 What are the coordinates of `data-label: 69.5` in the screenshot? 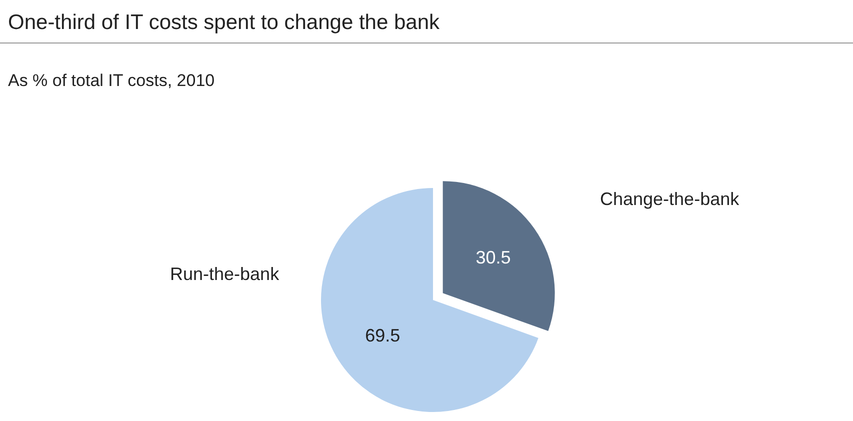 It's located at (382, 335).